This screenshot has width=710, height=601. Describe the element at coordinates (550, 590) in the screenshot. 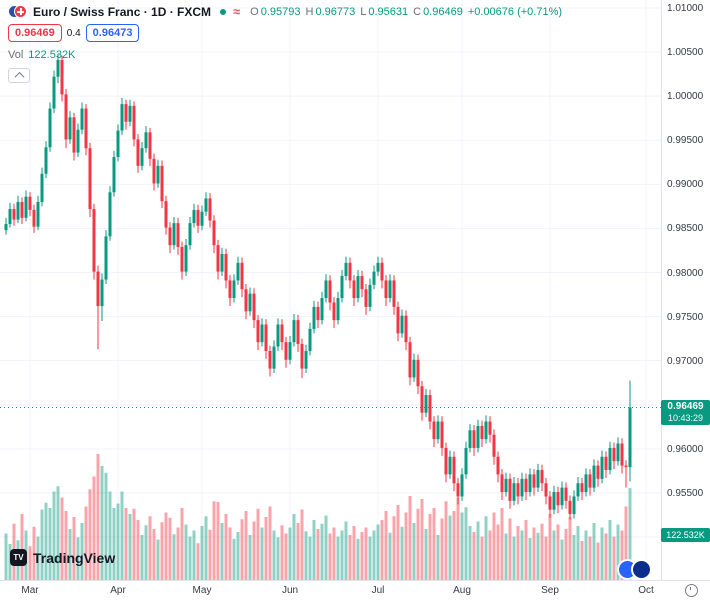

I see `time-scale-label: Sep` at that location.